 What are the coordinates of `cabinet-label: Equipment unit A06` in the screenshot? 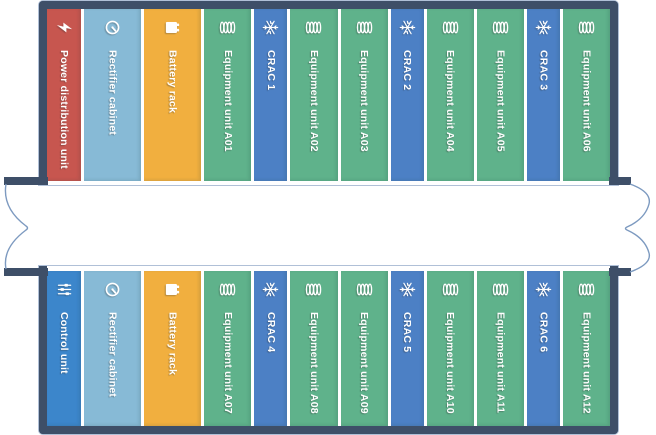 It's located at (586, 101).